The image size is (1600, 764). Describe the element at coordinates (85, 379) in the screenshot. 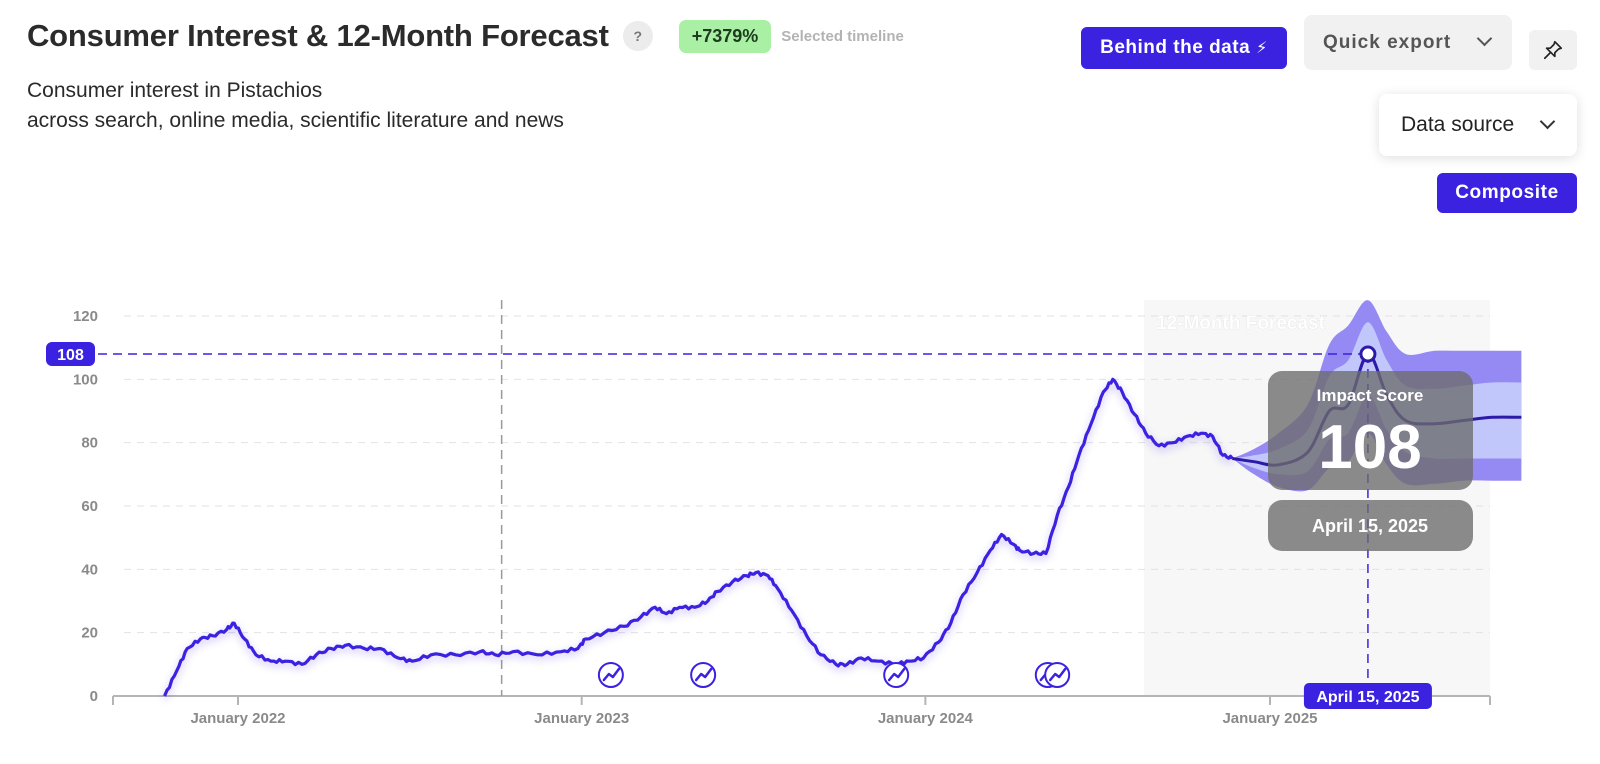

I see `y-tick-label: 100` at that location.